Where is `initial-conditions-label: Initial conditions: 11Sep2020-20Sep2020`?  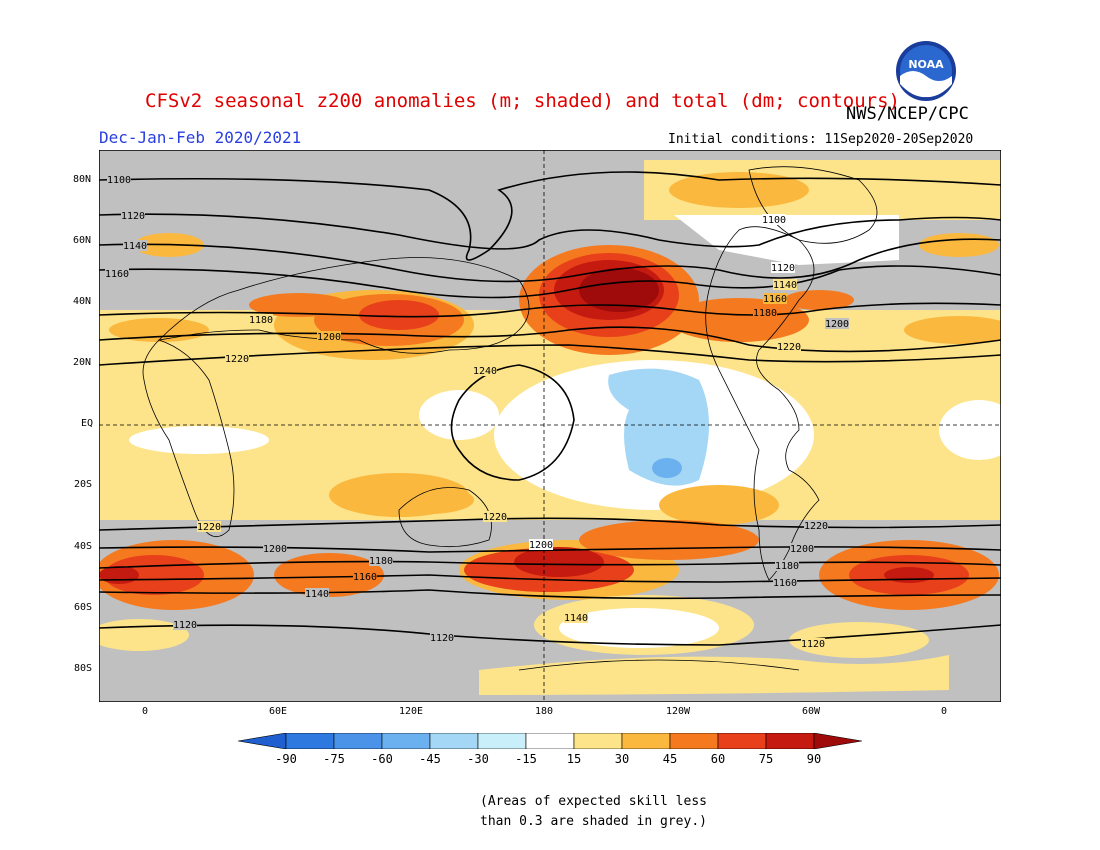 initial-conditions-label: Initial conditions: 11Sep2020-20Sep2020 is located at coordinates (821, 139).